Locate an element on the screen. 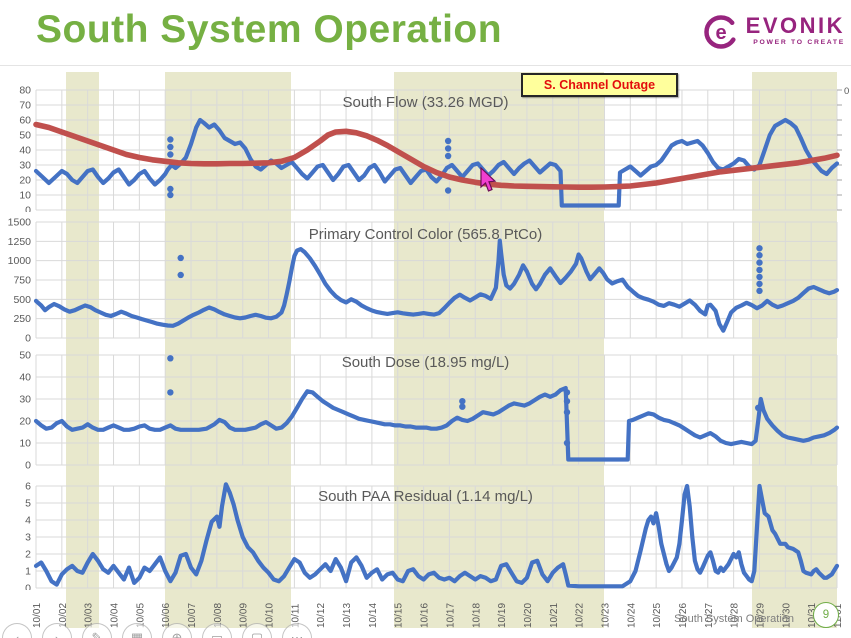  y-axis-labels: 0 1 2 3 4 5 6 is located at coordinates (28, 536).